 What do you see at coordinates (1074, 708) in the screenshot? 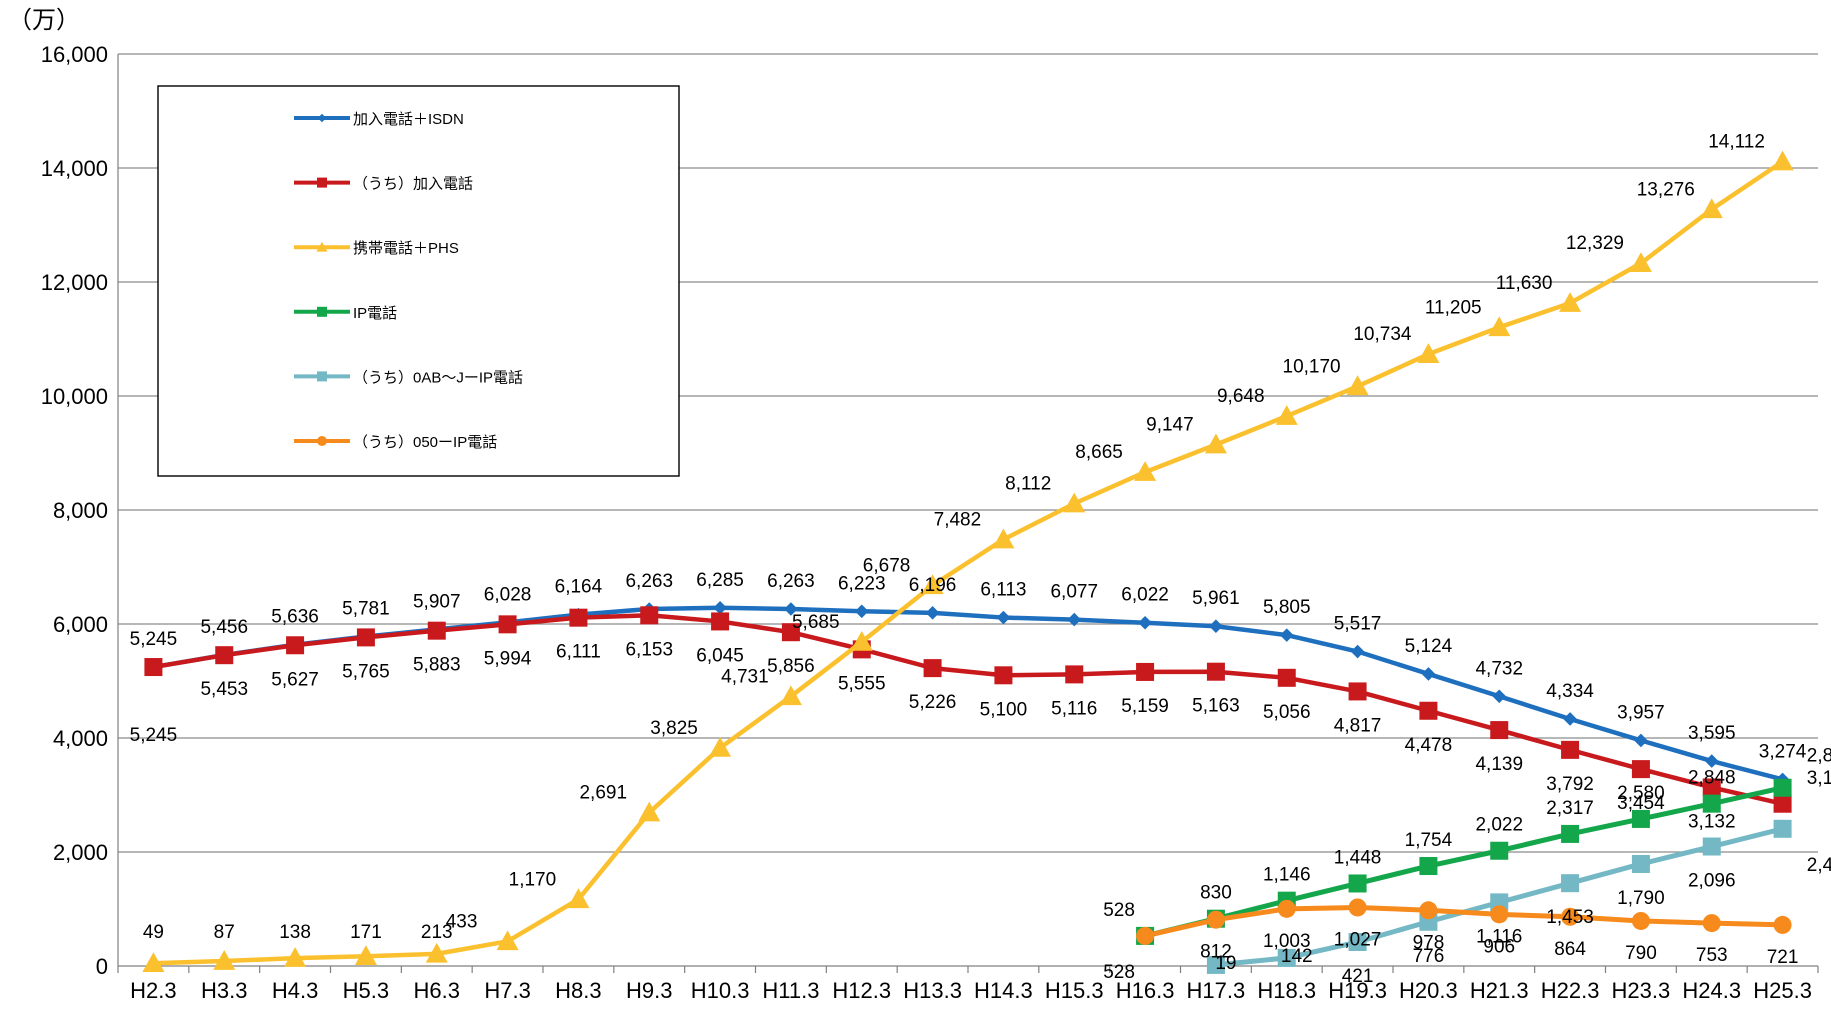
I see `data-label: 5,116` at bounding box center [1074, 708].